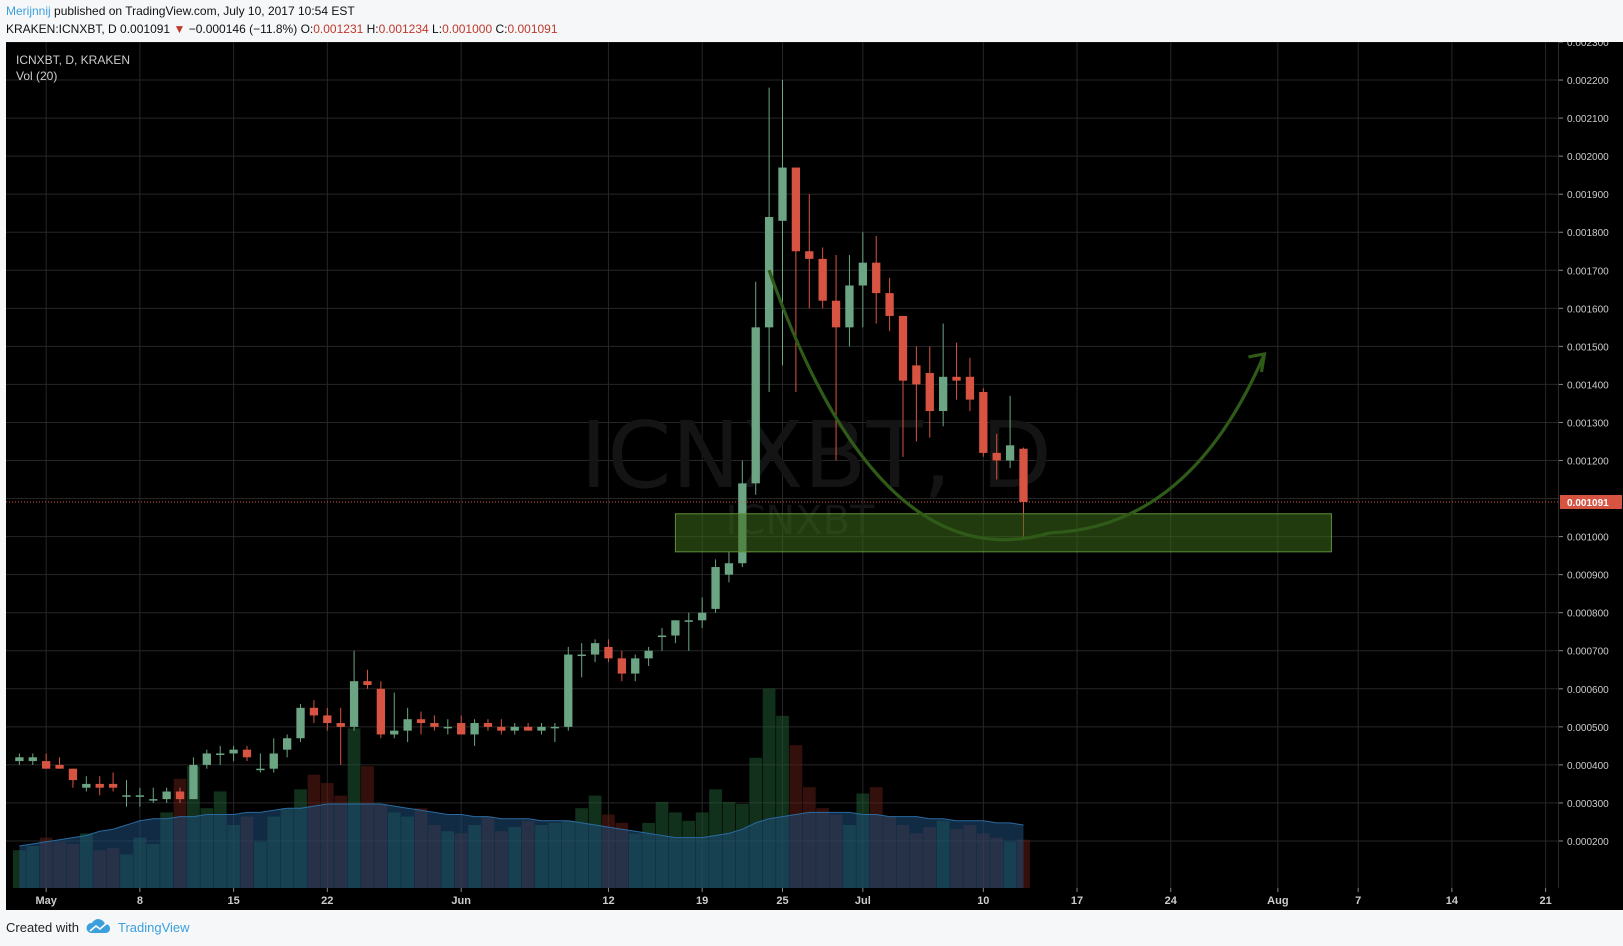 The height and width of the screenshot is (946, 1623). I want to click on price-tick-label: 0.000500, so click(1588, 728).